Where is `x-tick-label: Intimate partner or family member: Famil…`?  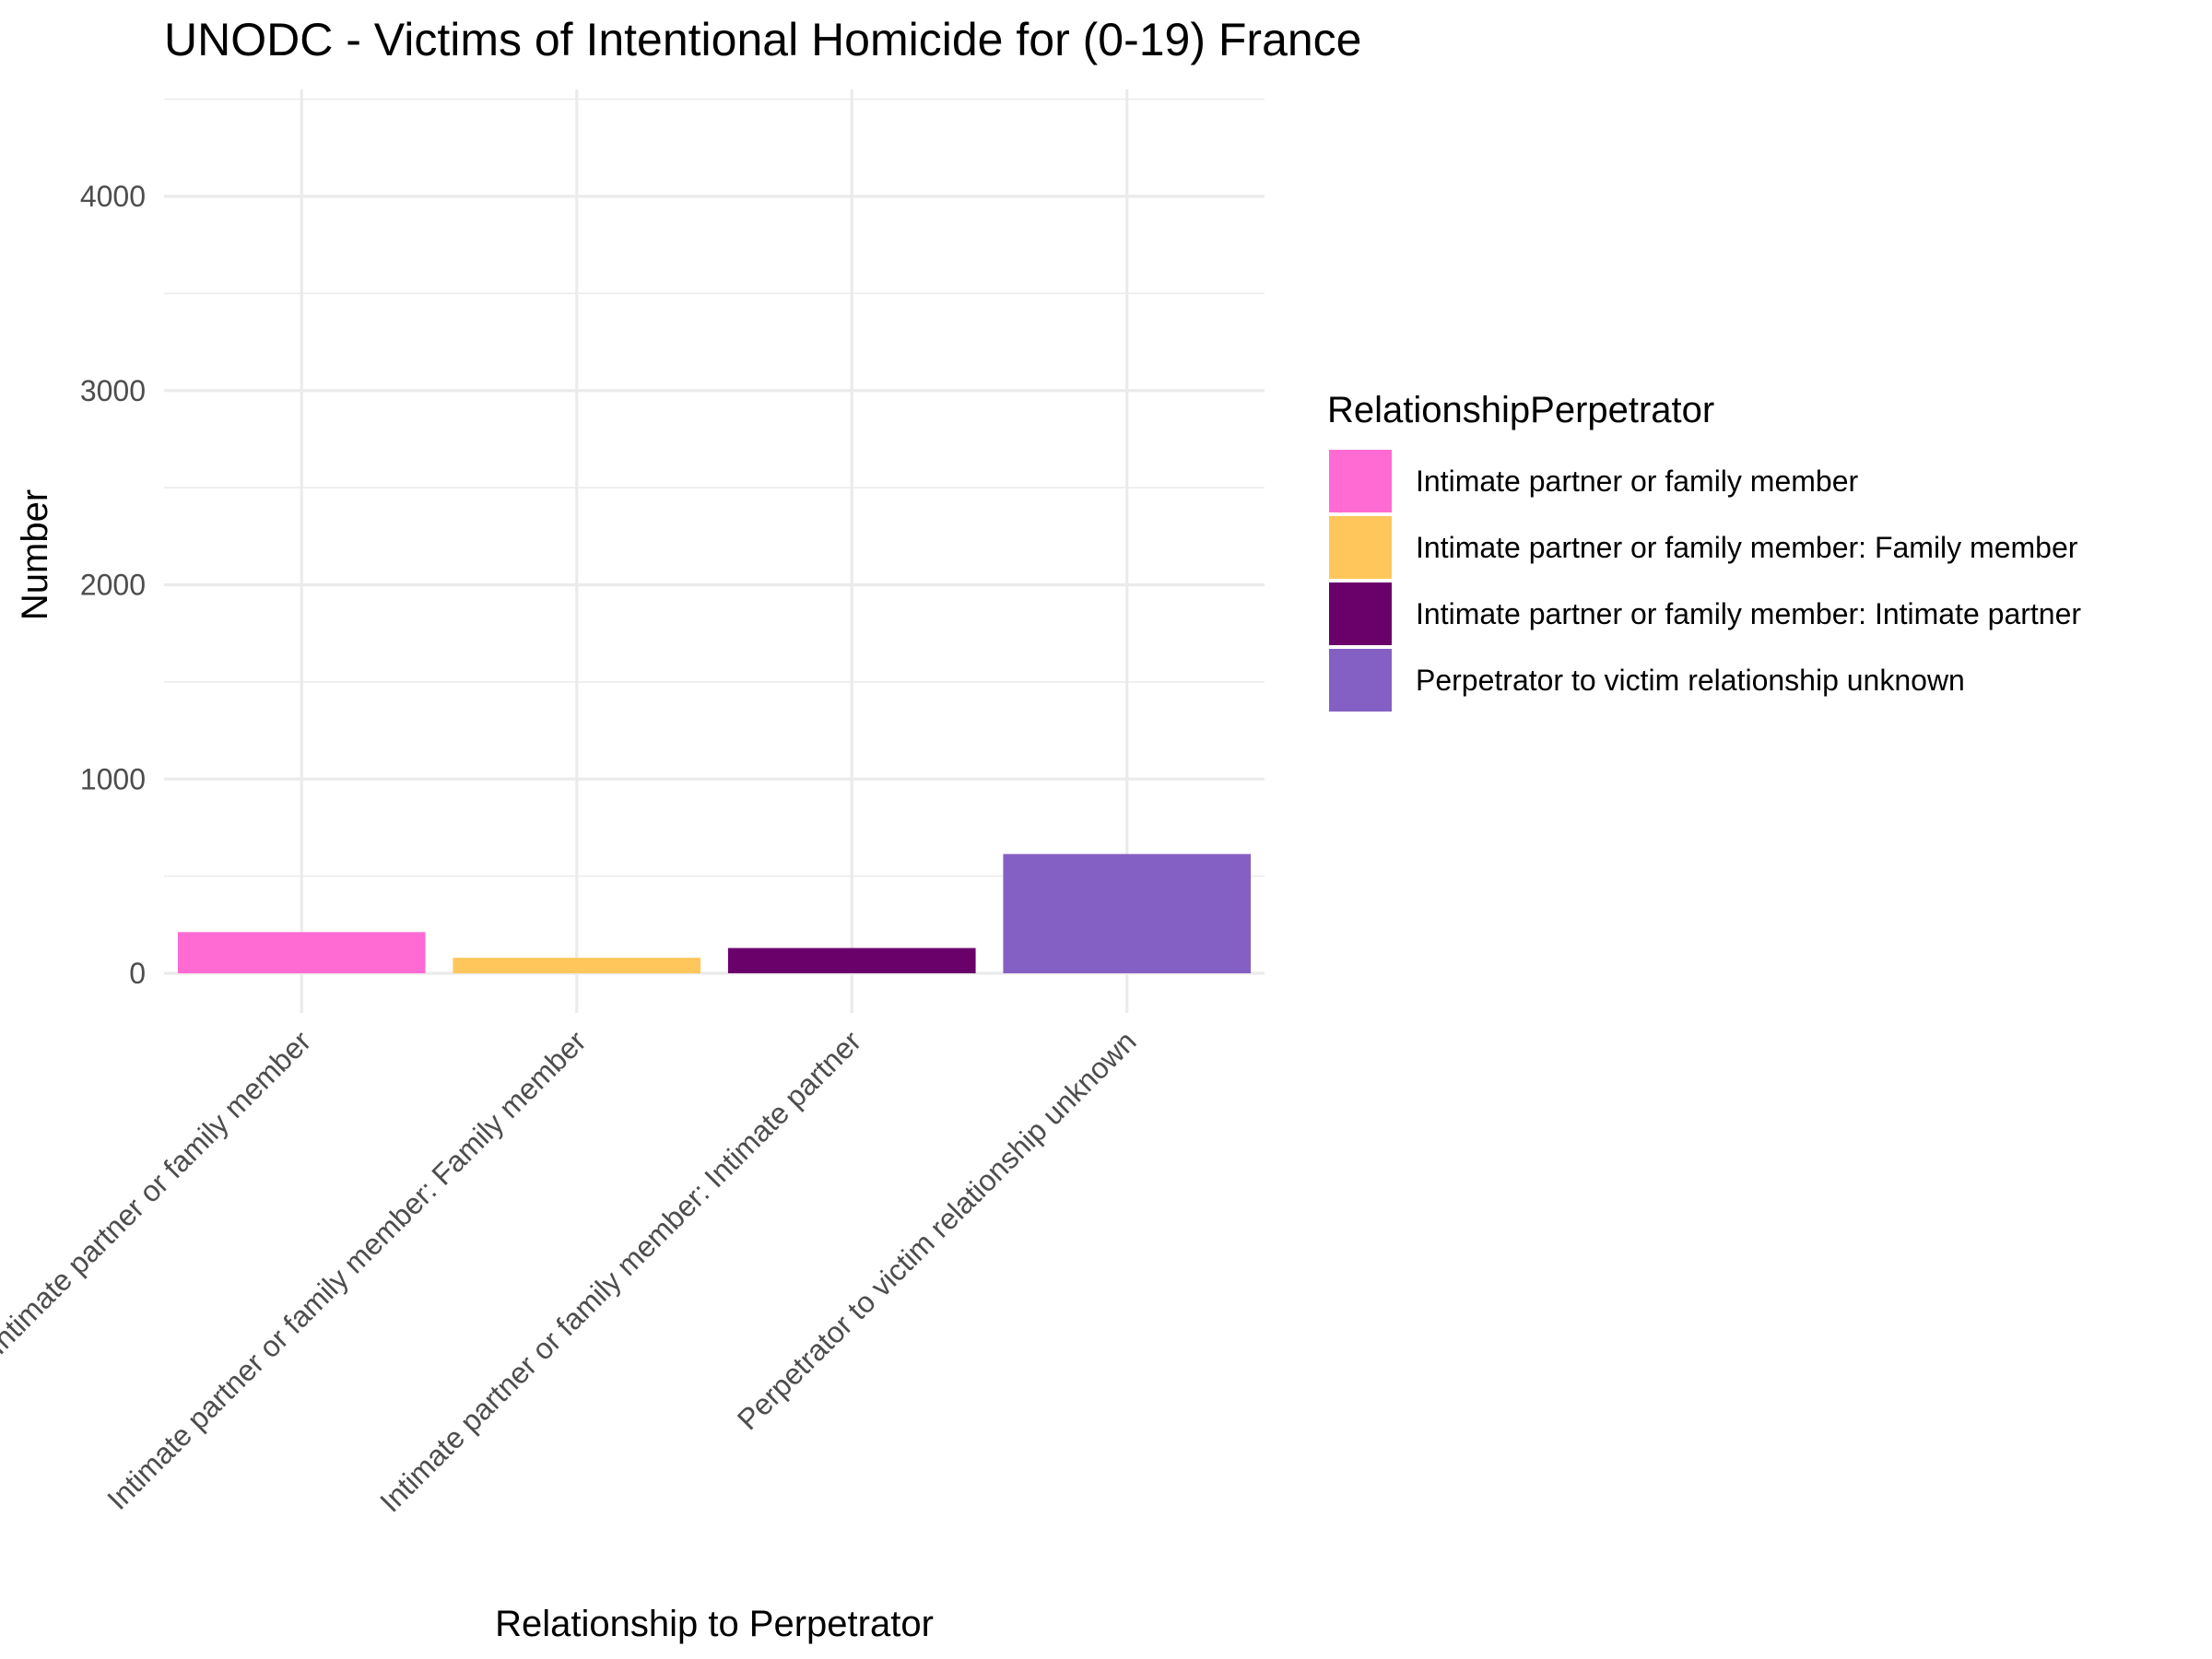
x-tick-label: Intimate partner or family member: Famil… is located at coordinates (346, 1270).